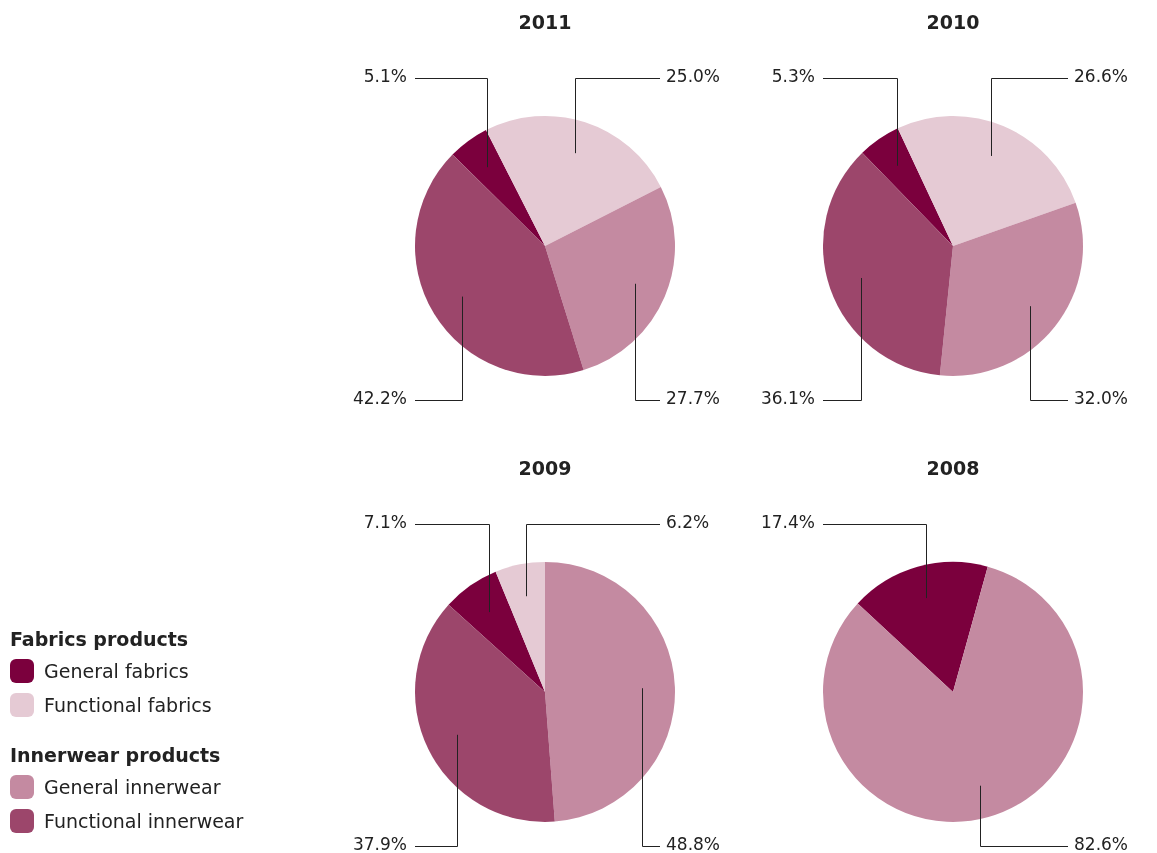 This screenshot has width=1157, height=853. Describe the element at coordinates (116, 671) in the screenshot. I see `legend-label: General fabrics` at that location.